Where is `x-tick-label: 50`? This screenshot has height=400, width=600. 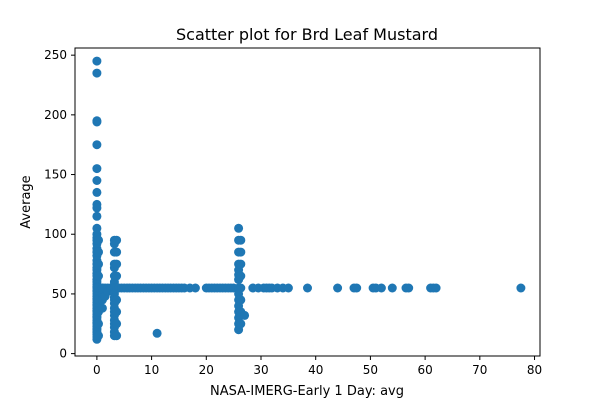 x-tick-label: 50 is located at coordinates (370, 370).